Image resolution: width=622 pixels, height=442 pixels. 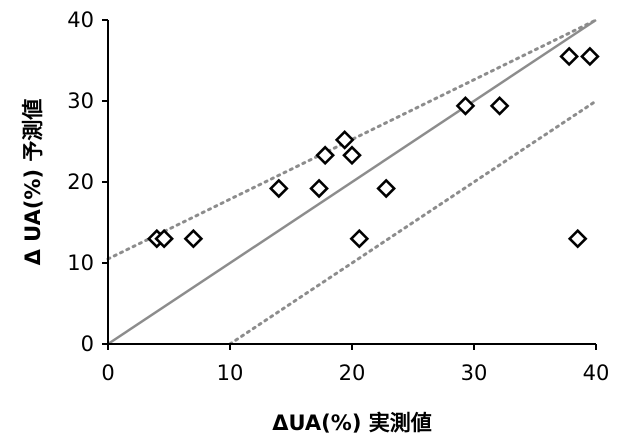 What do you see at coordinates (351, 423) in the screenshot?
I see `x-axis-title: ΔUA(%) 実測値` at bounding box center [351, 423].